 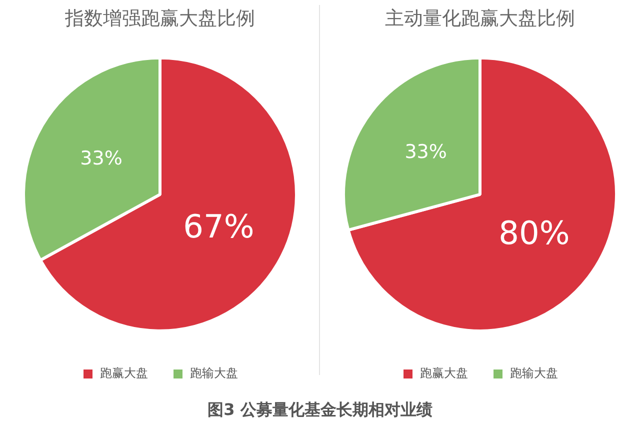 What do you see at coordinates (218, 226) in the screenshot?
I see `data-label: 67%` at bounding box center [218, 226].